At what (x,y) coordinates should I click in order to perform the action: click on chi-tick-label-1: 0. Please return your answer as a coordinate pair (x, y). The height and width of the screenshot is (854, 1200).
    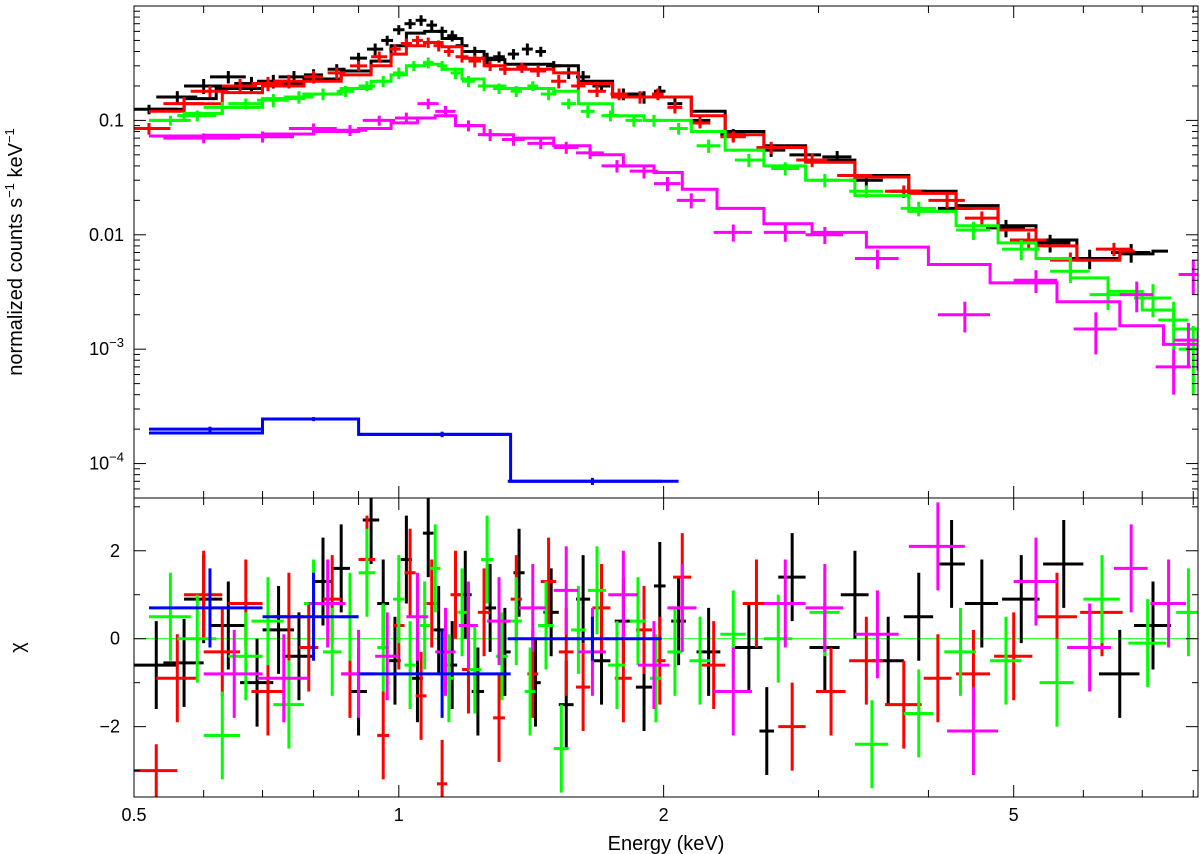
    Looking at the image, I should click on (115, 639).